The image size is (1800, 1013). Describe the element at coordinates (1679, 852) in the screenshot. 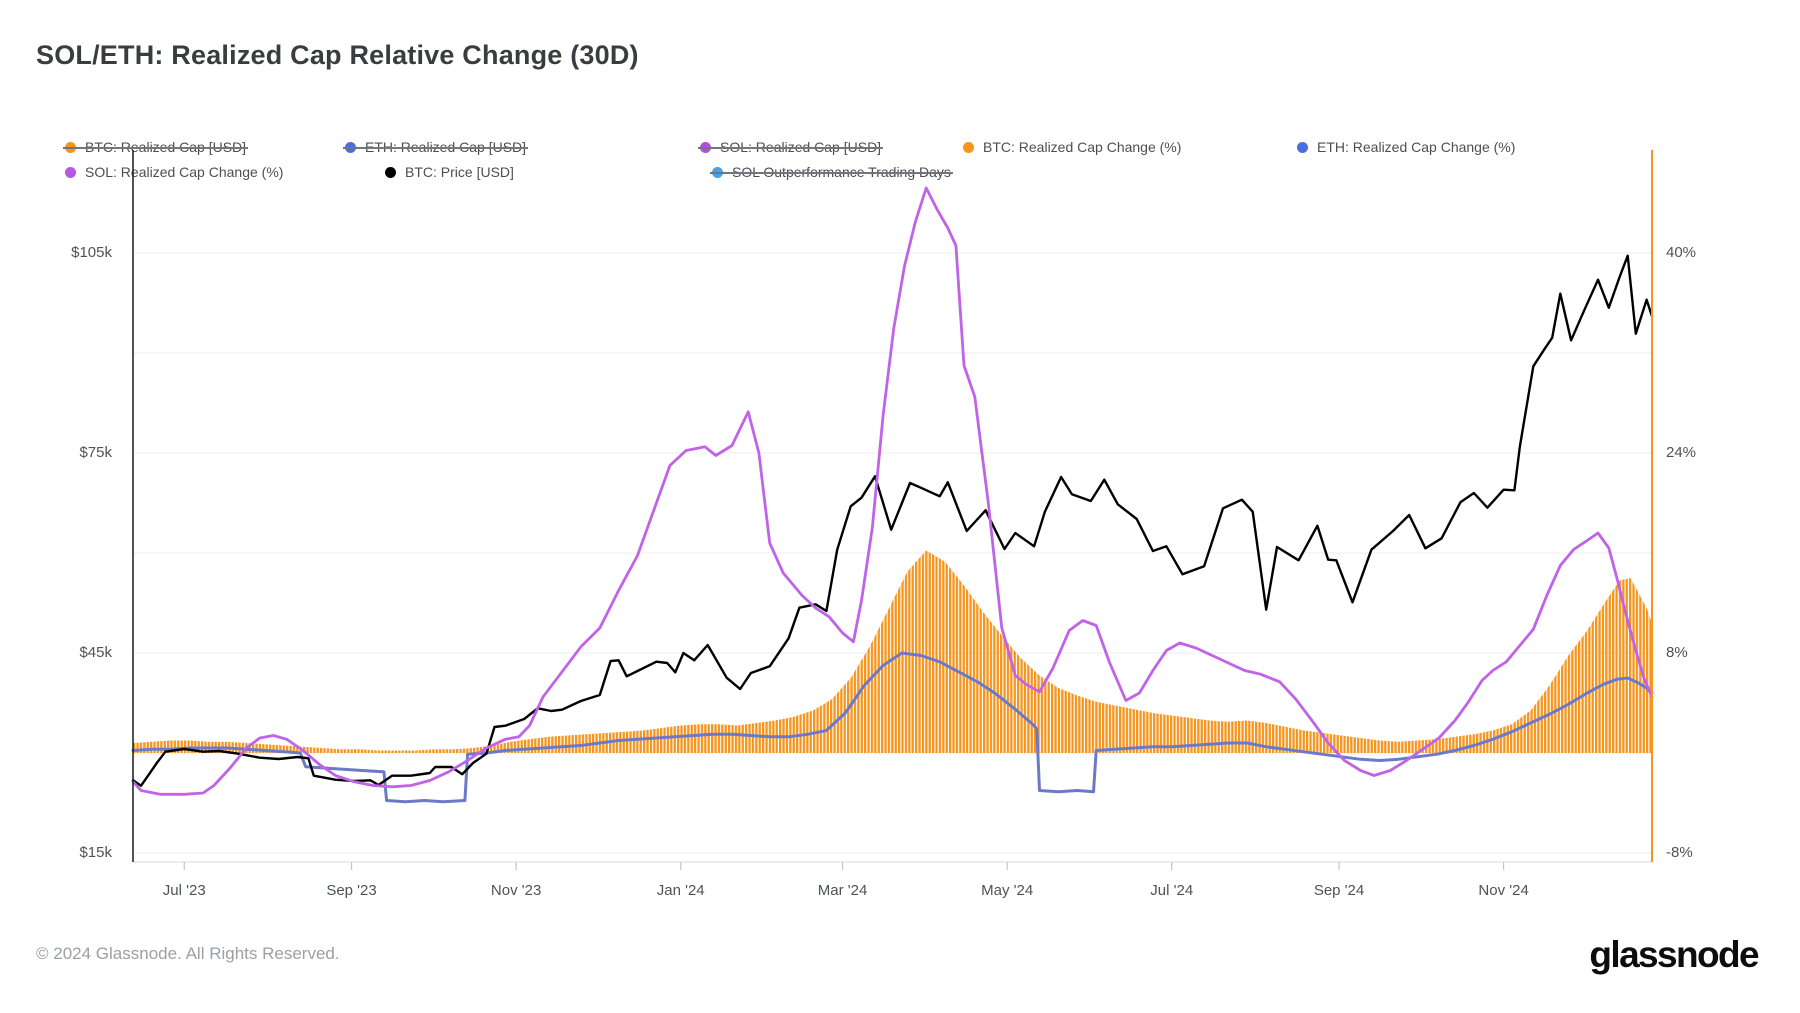

I see `y-axis-label-right: -8%` at that location.